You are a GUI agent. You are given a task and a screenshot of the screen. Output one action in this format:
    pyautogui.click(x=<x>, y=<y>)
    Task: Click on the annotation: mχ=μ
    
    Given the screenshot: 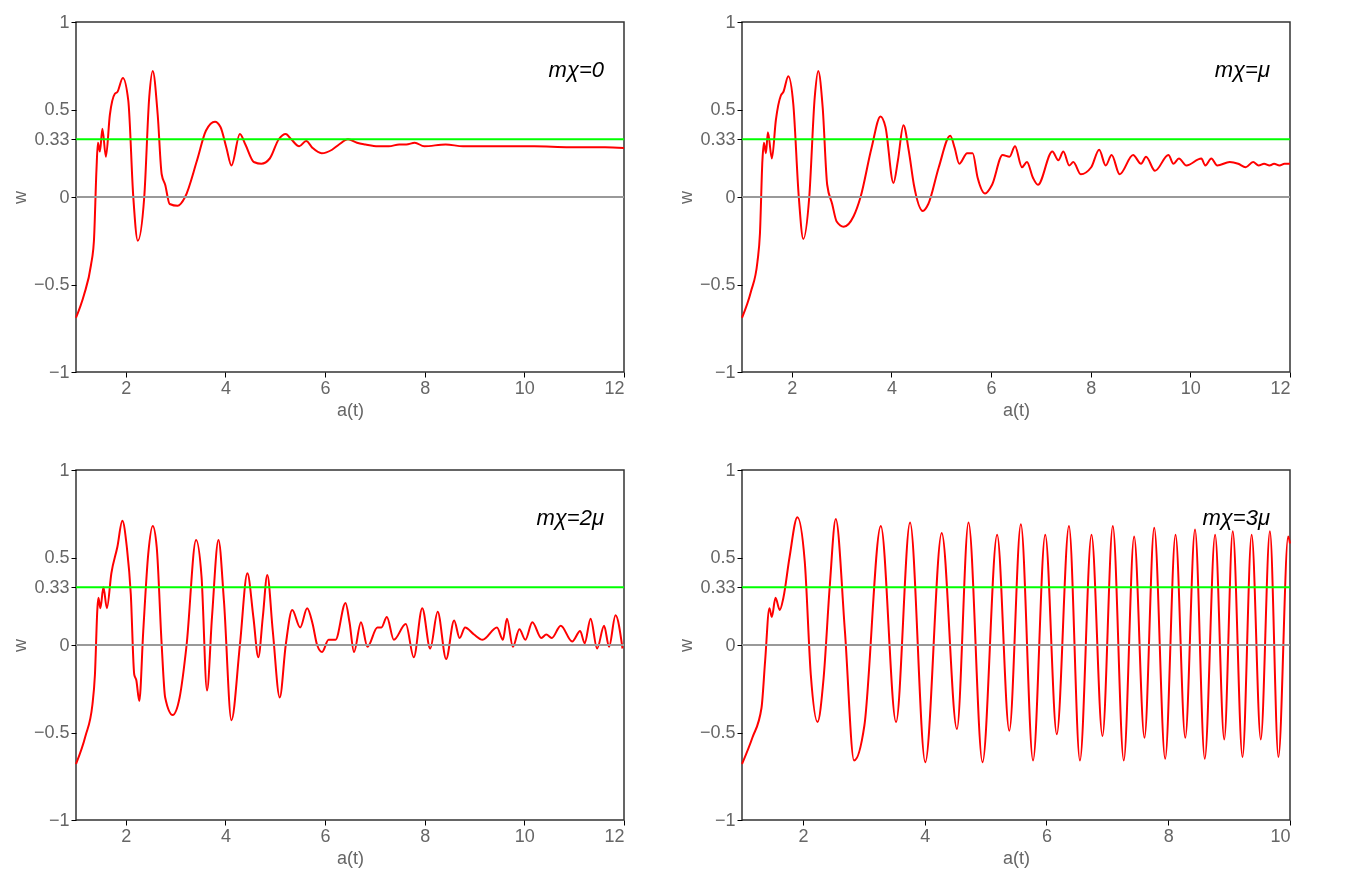 What is the action you would take?
    pyautogui.click(x=1242, y=69)
    